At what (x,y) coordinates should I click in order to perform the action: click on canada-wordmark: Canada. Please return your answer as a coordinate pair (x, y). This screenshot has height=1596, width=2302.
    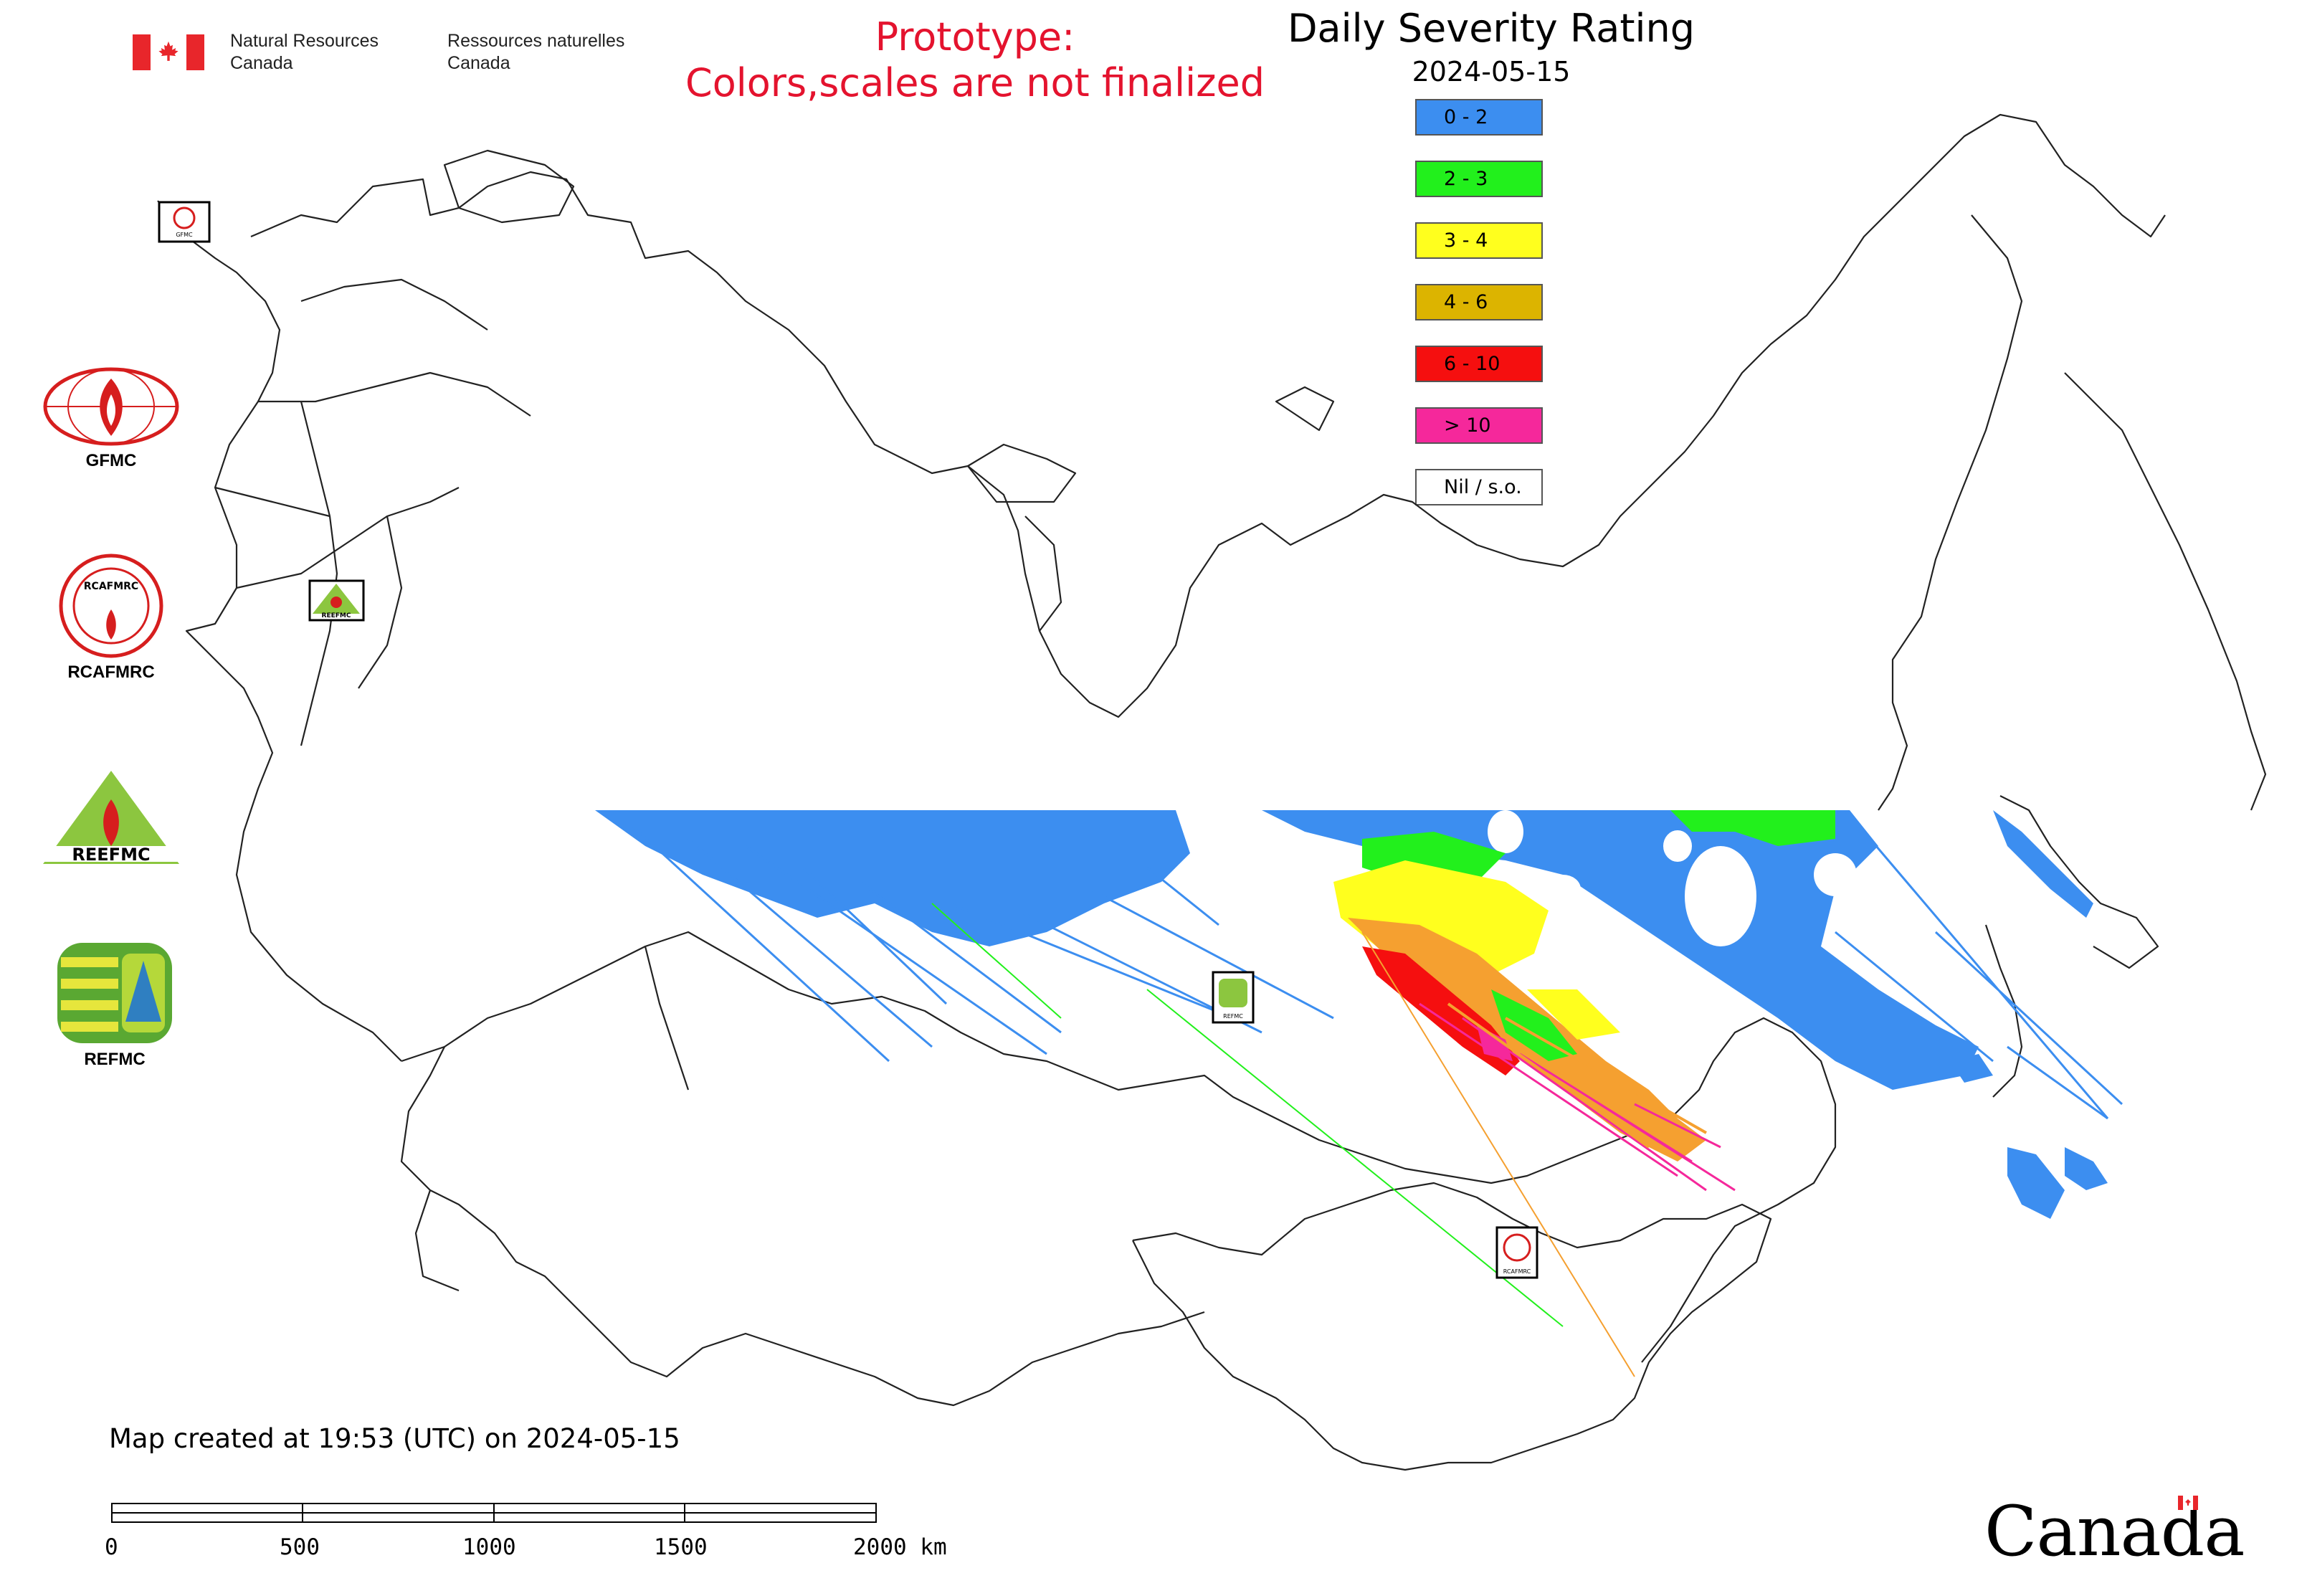
    Looking at the image, I should click on (2114, 1531).